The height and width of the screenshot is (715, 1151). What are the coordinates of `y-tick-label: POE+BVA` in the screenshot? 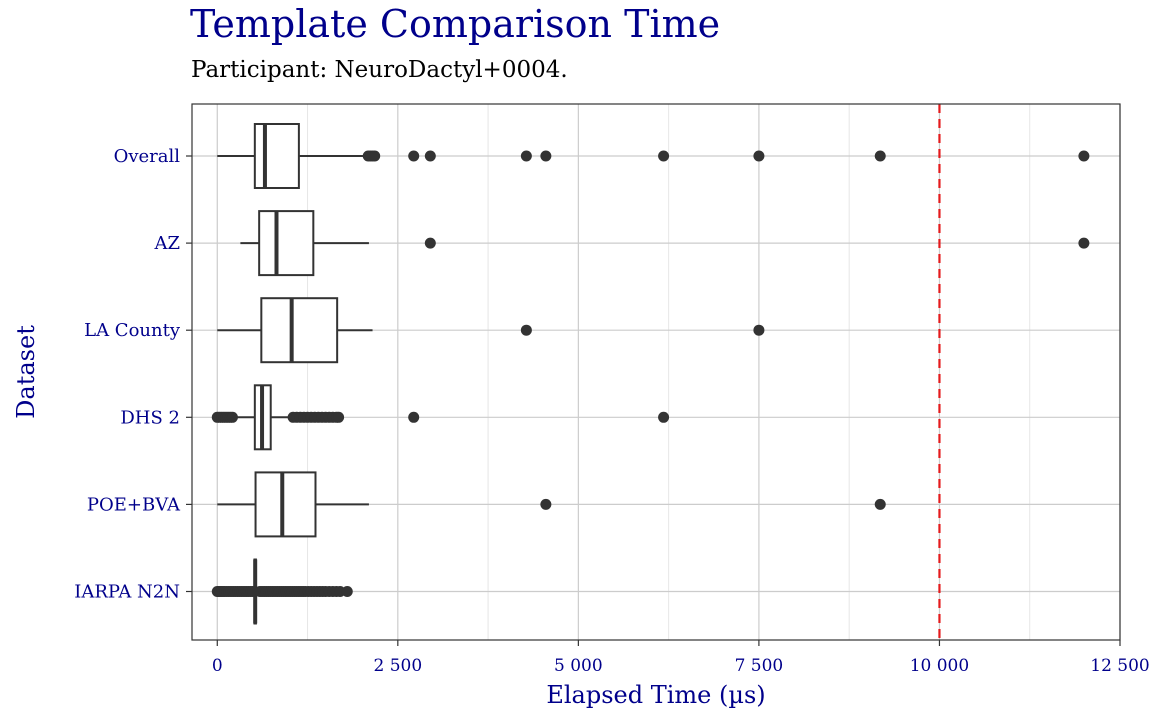 It's located at (134, 504).